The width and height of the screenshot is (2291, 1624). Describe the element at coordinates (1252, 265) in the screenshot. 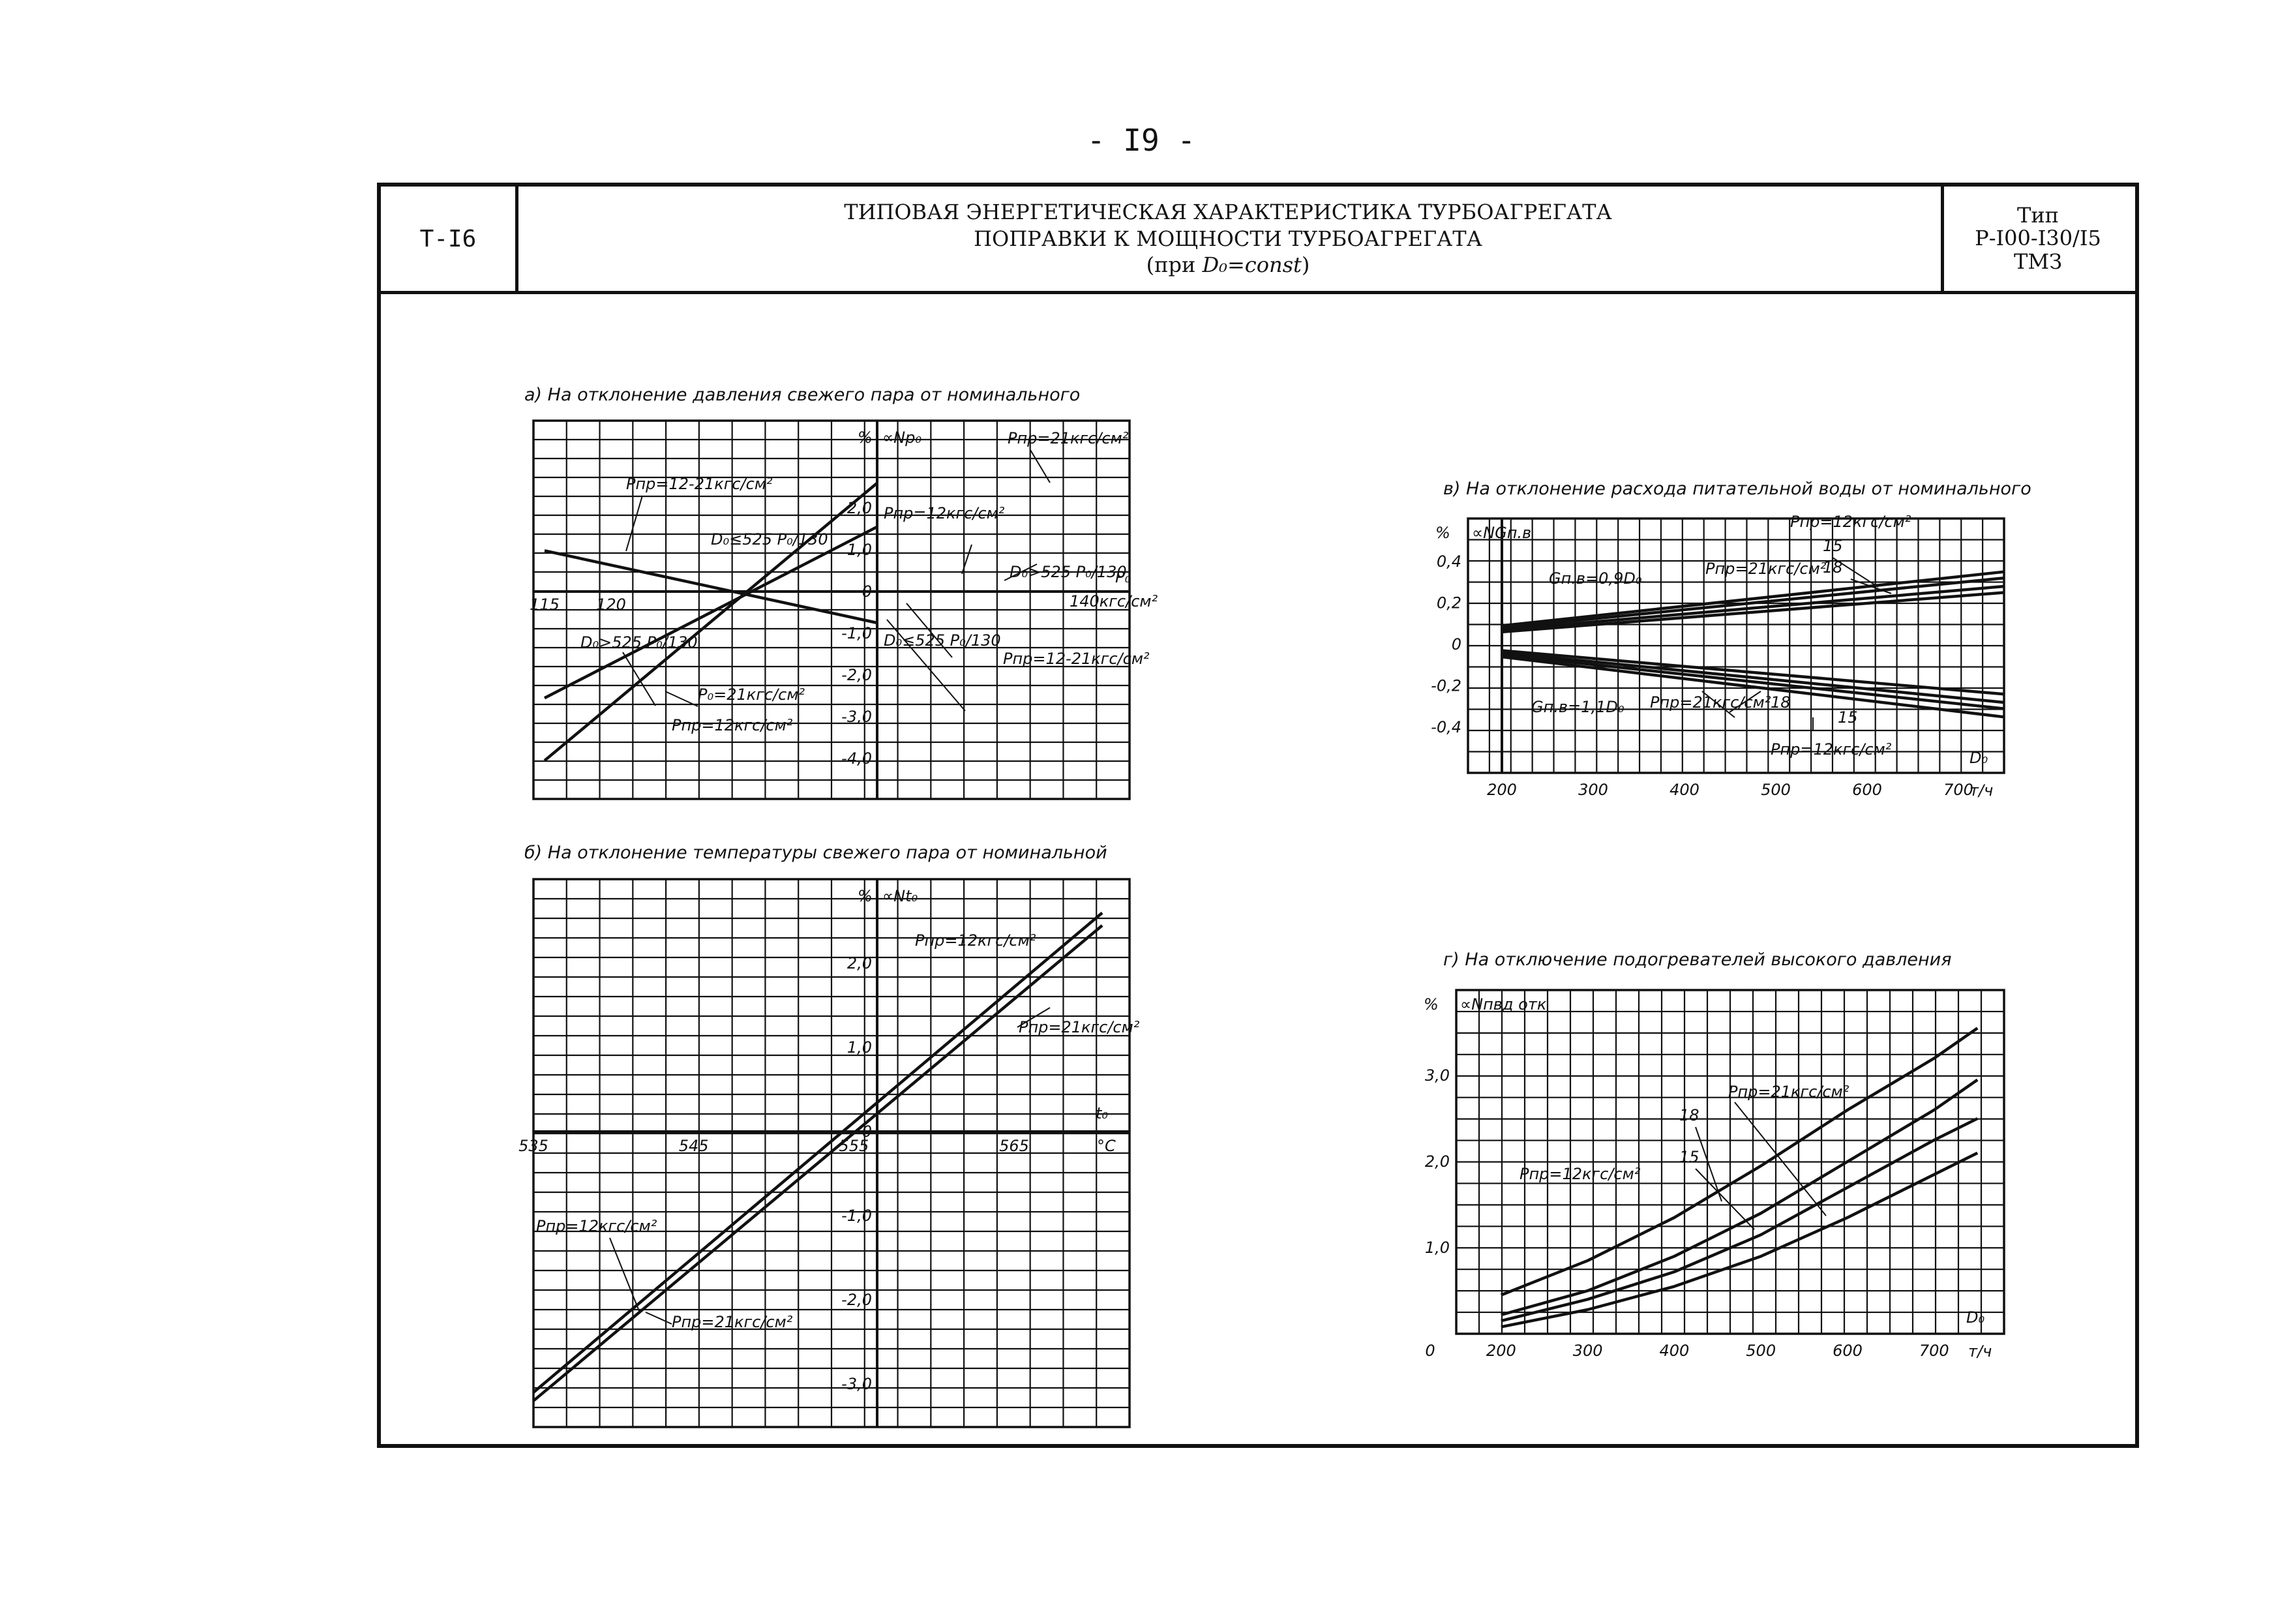

I see `title-line-3-var: D₀=const` at that location.